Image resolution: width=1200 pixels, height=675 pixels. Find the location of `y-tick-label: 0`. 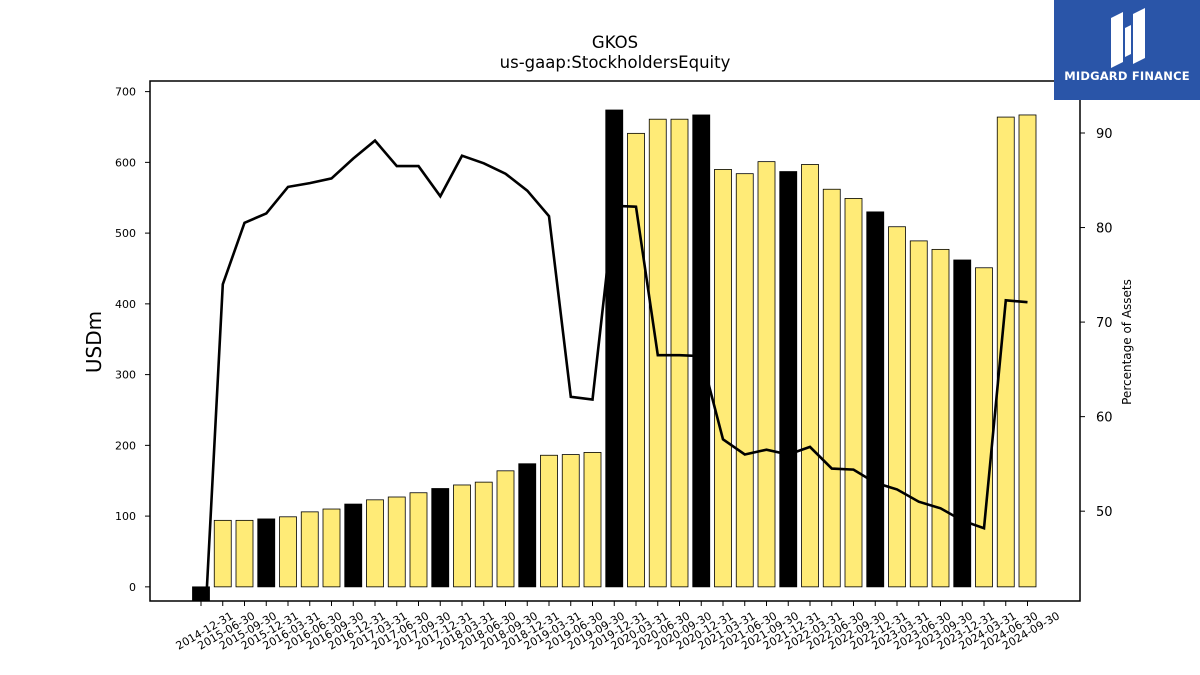

y-tick-label: 0 is located at coordinates (132, 587).